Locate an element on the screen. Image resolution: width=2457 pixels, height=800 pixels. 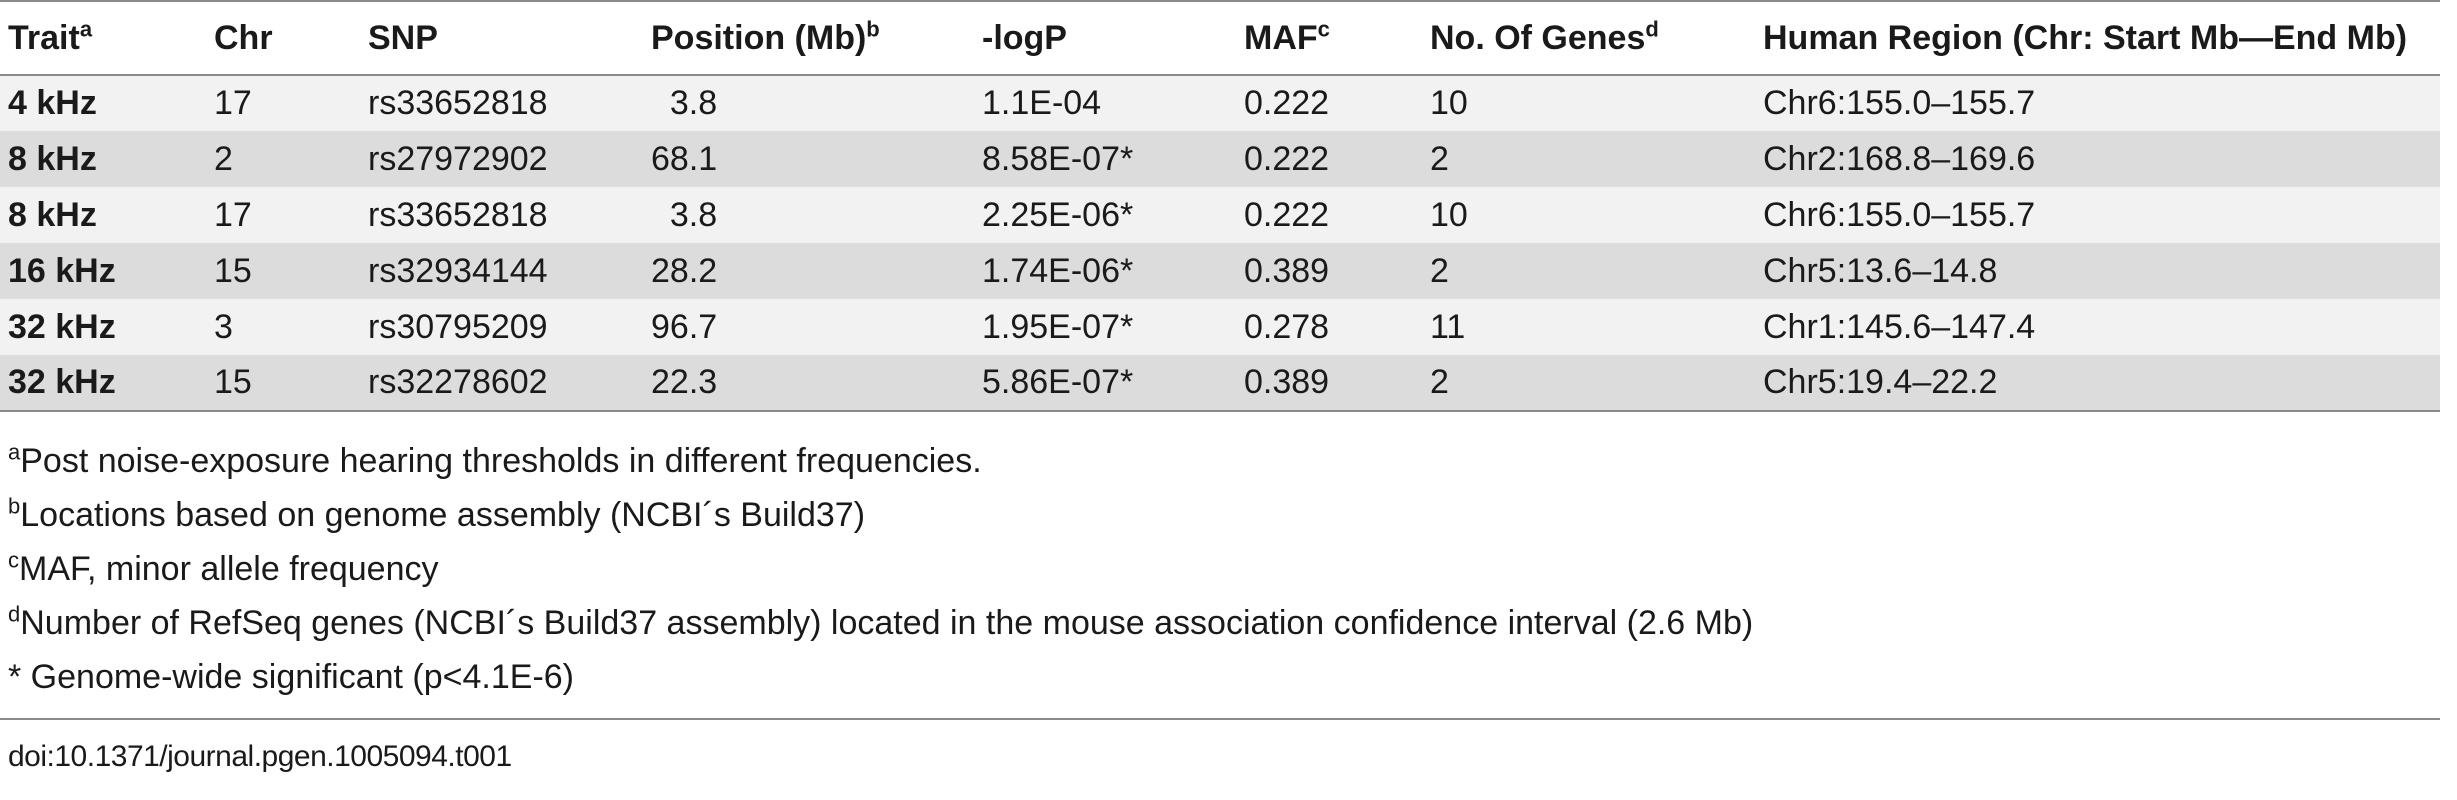
cell-chr: 2 is located at coordinates (223, 158).